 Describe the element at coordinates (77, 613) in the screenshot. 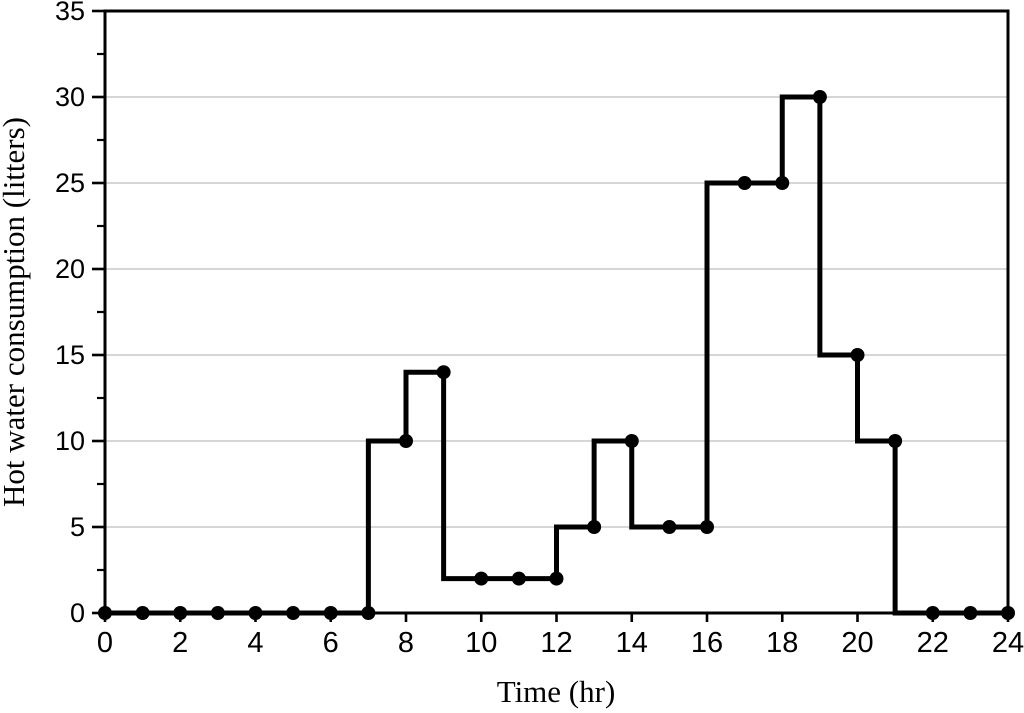

I see `y-tick-label: 0` at that location.